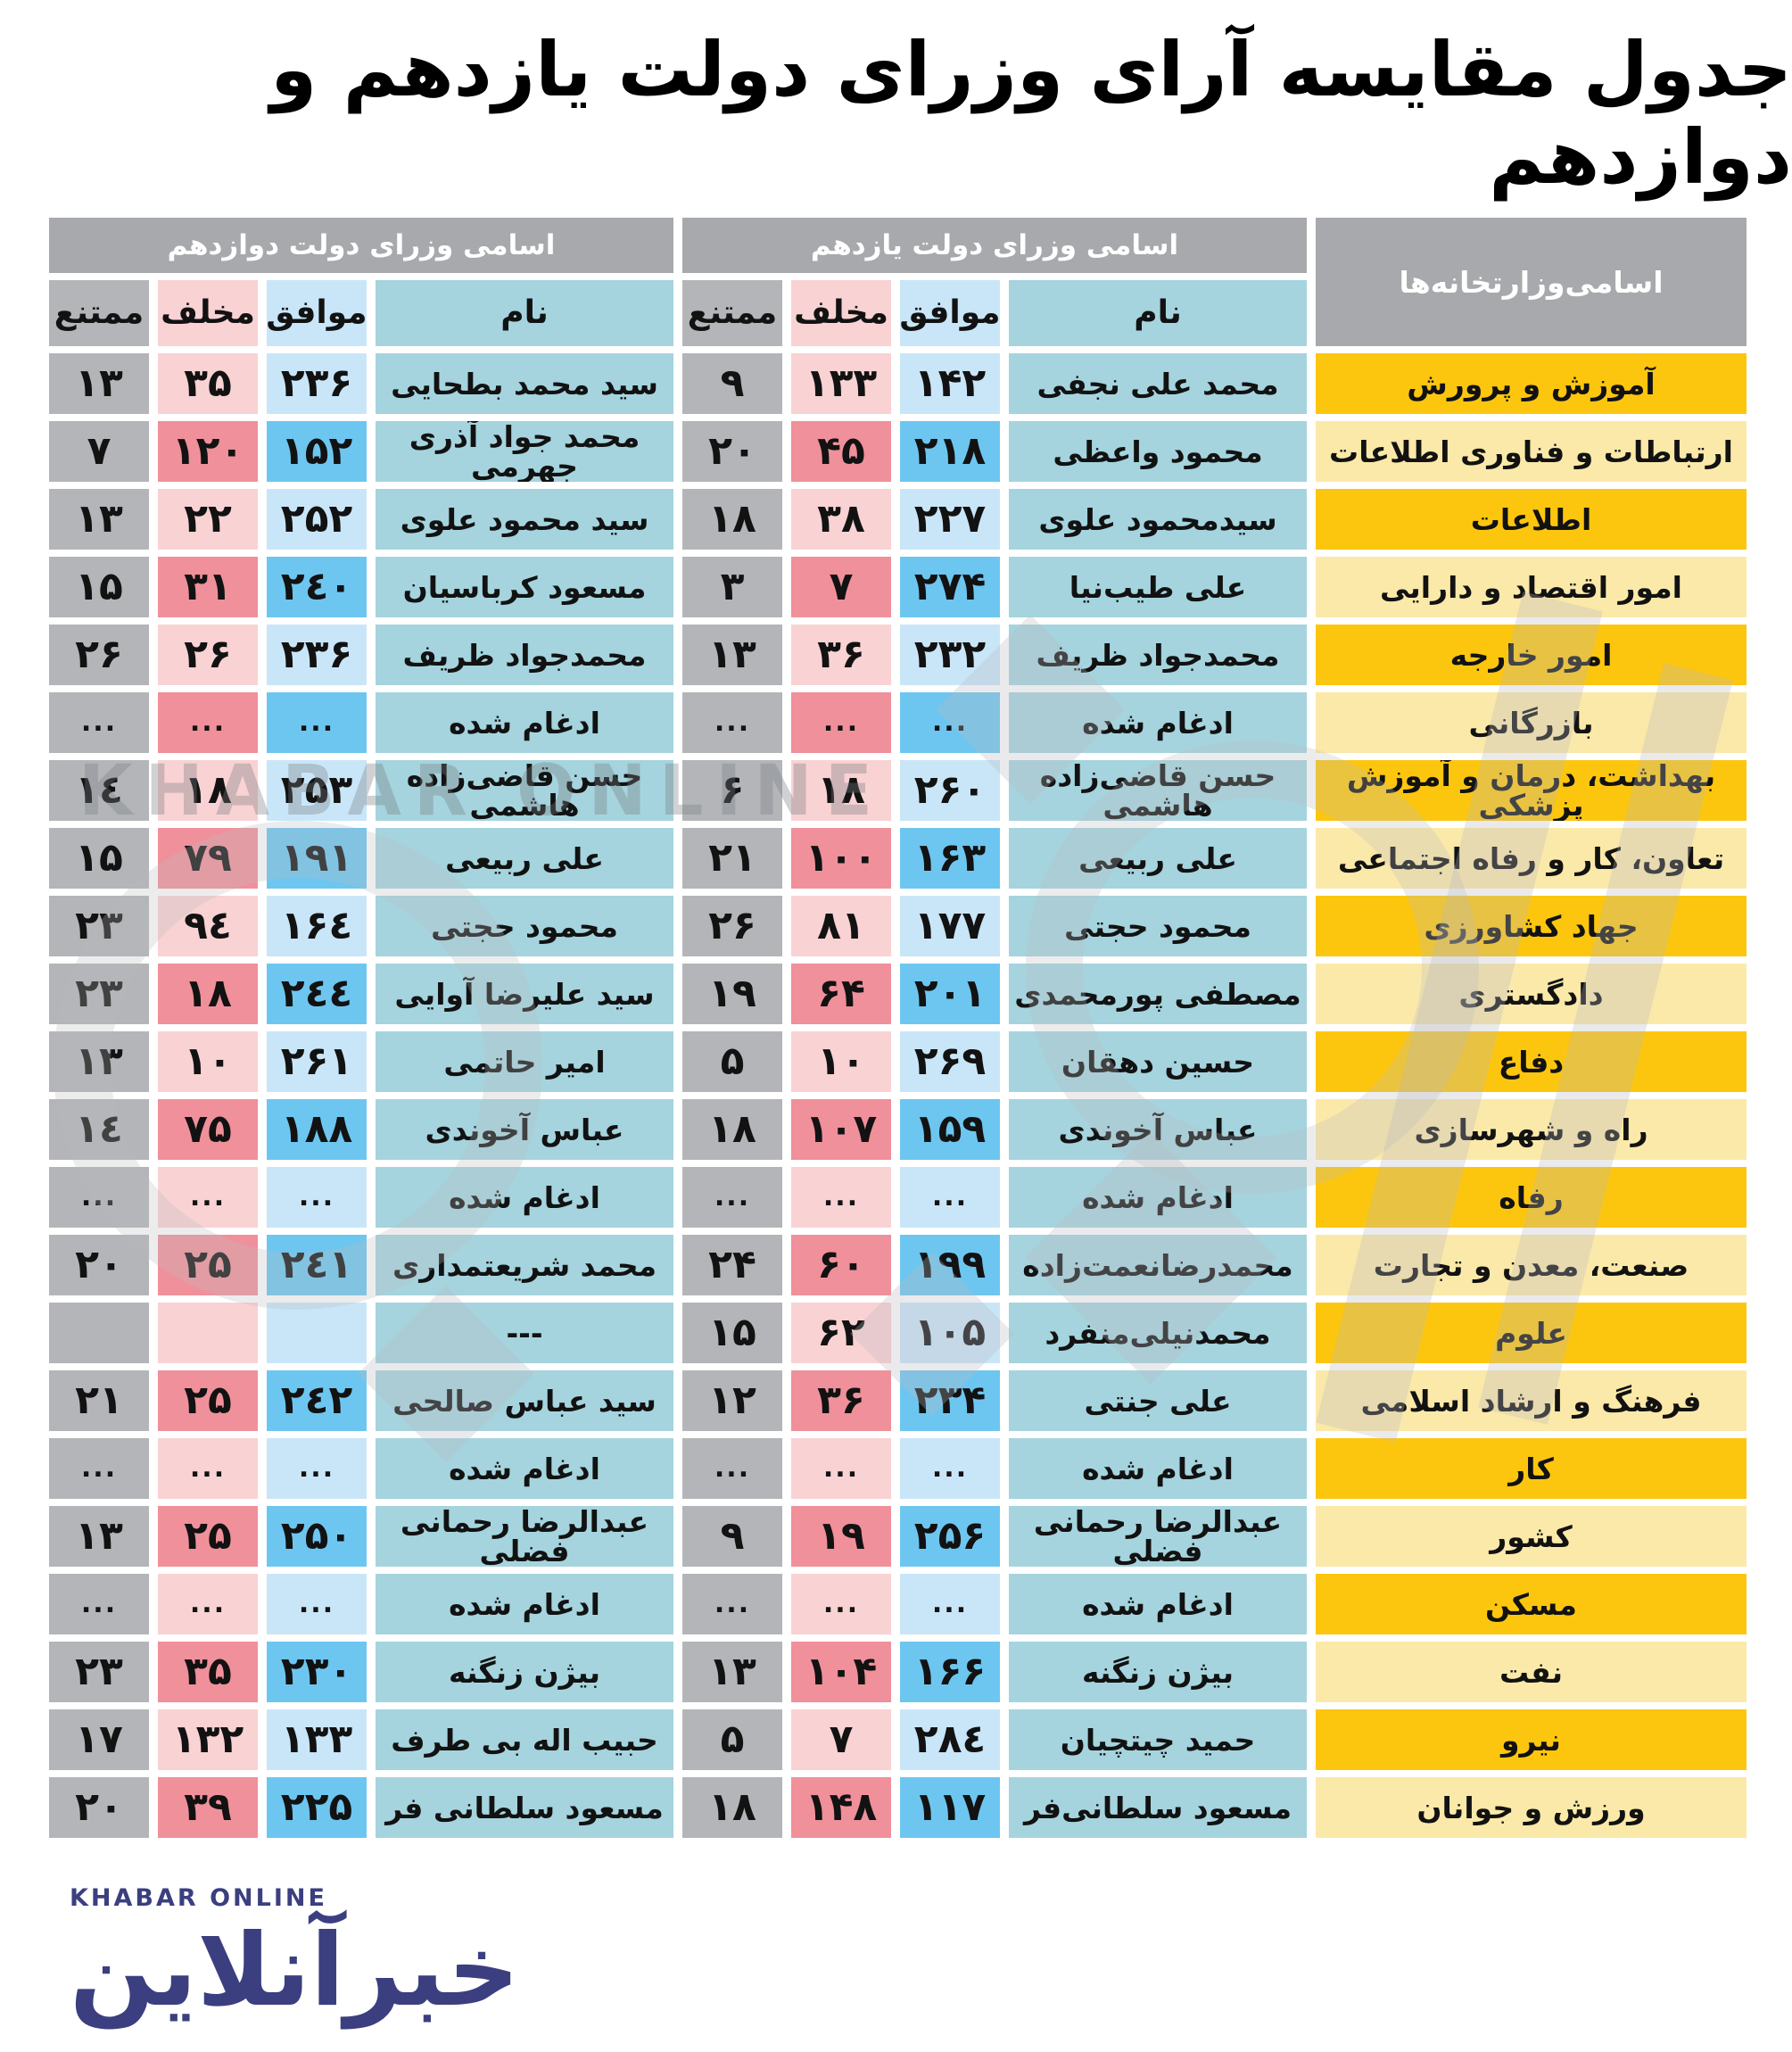 The height and width of the screenshot is (2052, 1792). What do you see at coordinates (732, 1400) in the screenshot?
I see `gov11-abstain-votes-cell: ۱۲` at bounding box center [732, 1400].